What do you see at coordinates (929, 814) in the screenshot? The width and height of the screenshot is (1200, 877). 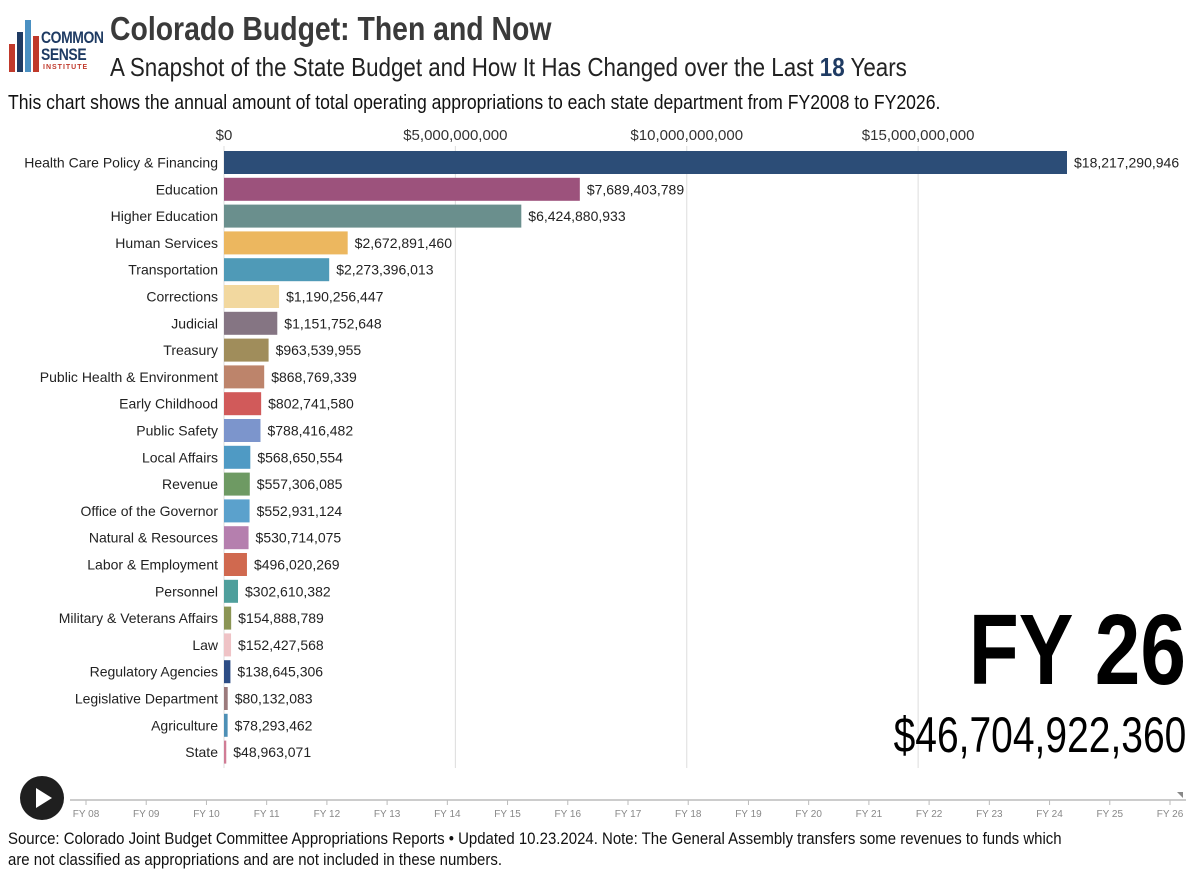 I see `timeline-label: FY 22` at bounding box center [929, 814].